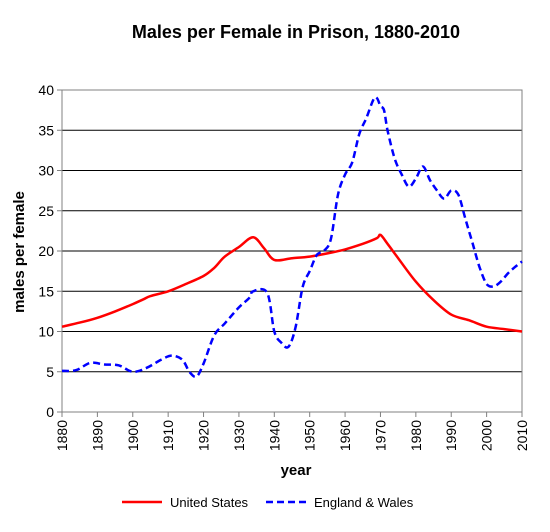  Describe the element at coordinates (46, 130) in the screenshot. I see `y-tick-label: 35` at that location.